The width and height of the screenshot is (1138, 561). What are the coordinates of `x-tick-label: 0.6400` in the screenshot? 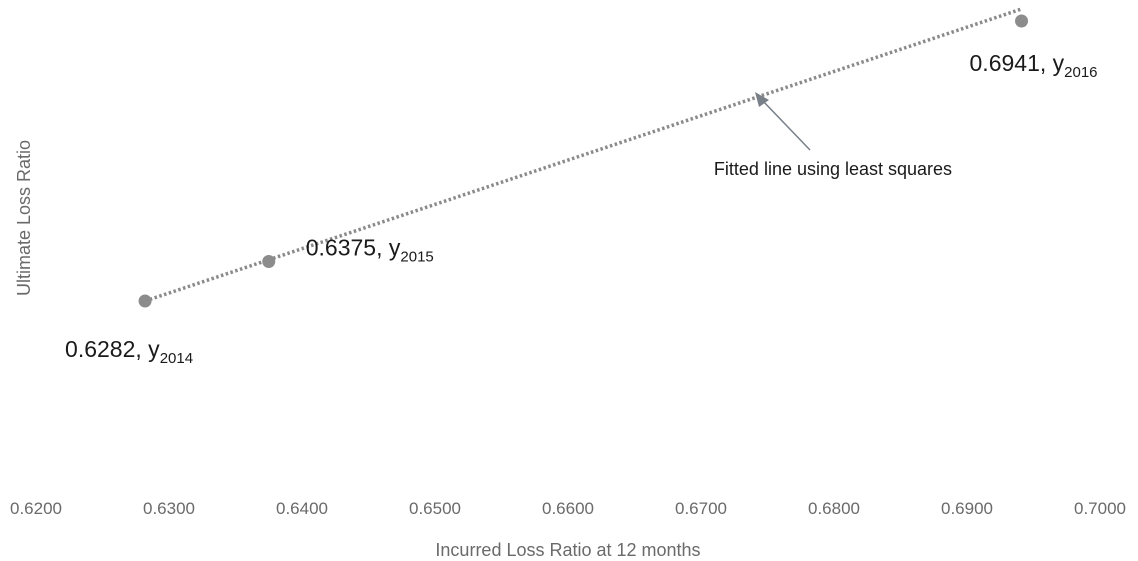 It's located at (302, 508).